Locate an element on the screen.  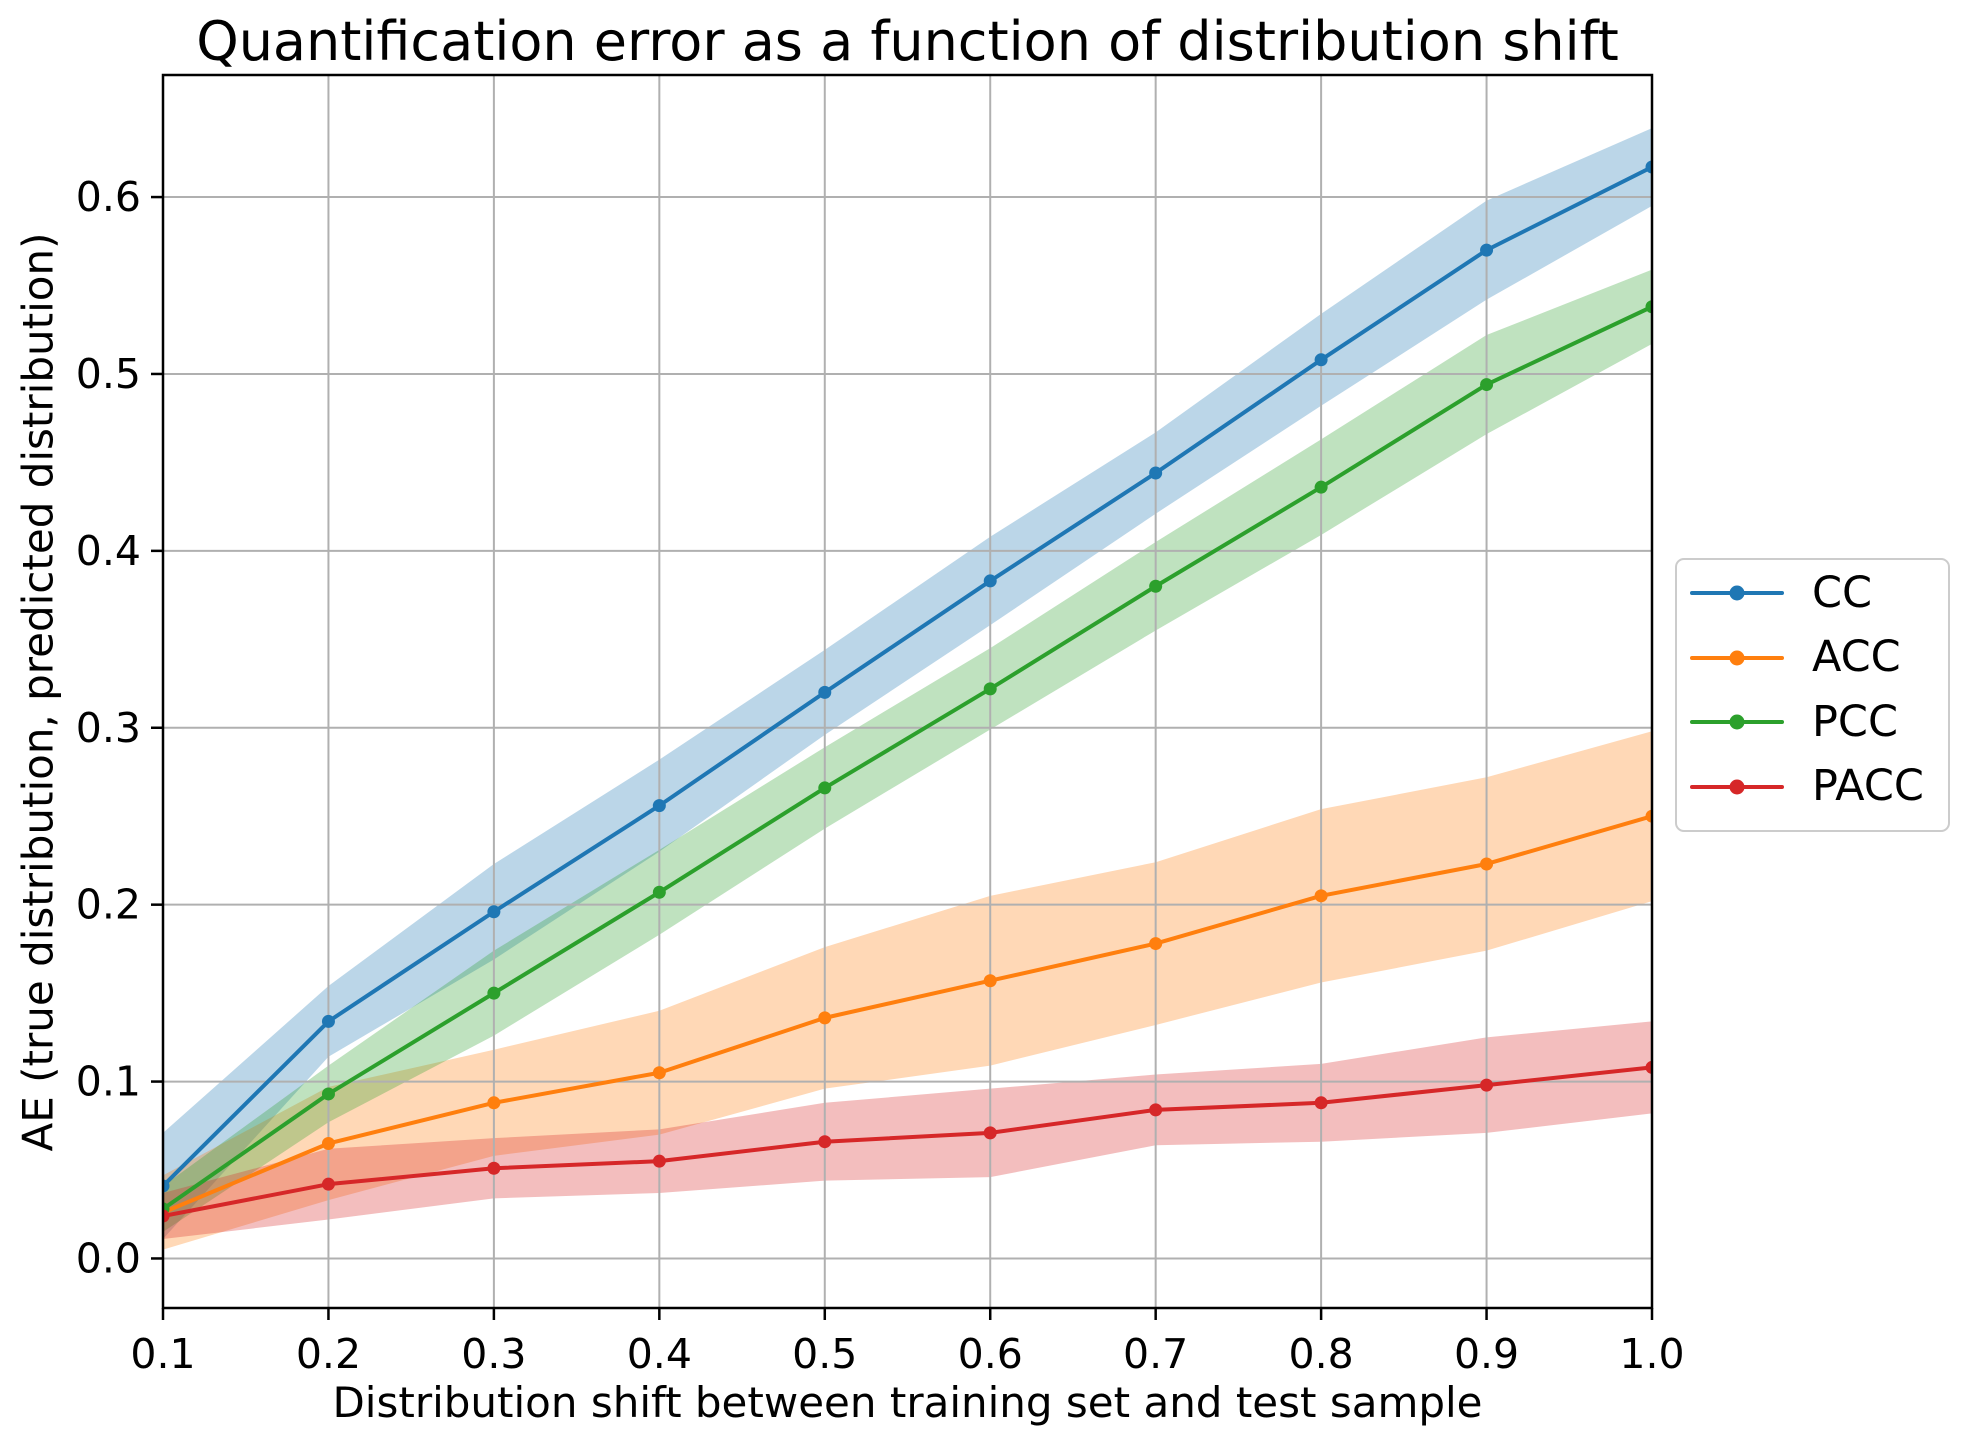
legend-label: CC is located at coordinates (1842, 592).